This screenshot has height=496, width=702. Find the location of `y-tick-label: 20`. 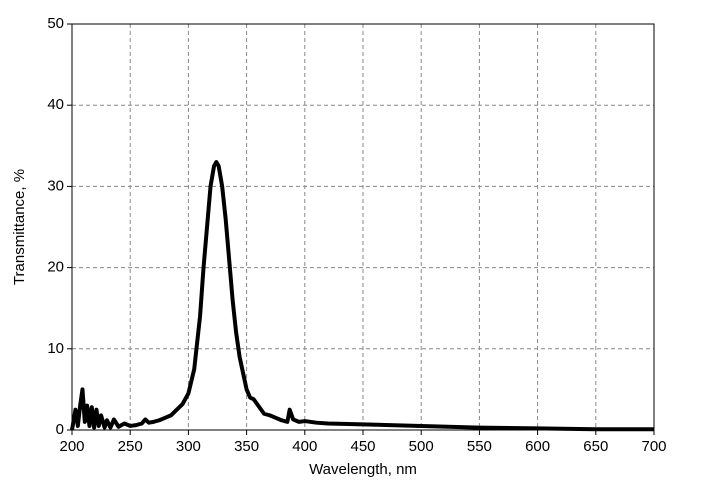

y-tick-label: 20 is located at coordinates (55, 267).